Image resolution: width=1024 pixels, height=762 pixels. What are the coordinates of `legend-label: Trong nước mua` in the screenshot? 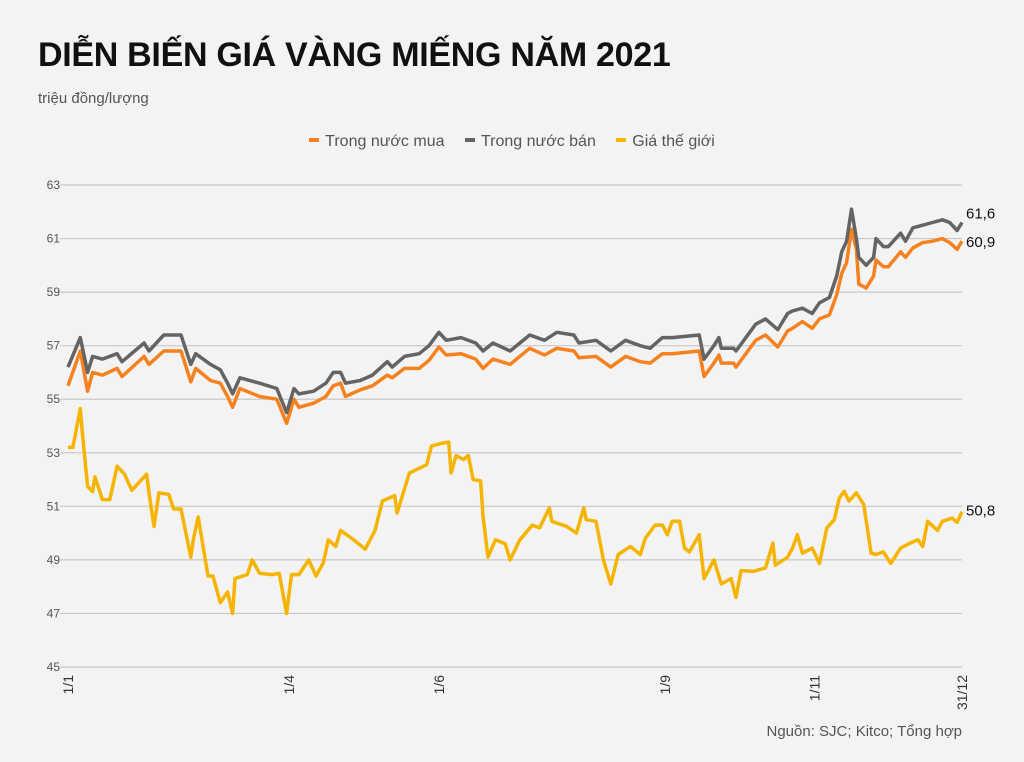 It's located at (385, 141).